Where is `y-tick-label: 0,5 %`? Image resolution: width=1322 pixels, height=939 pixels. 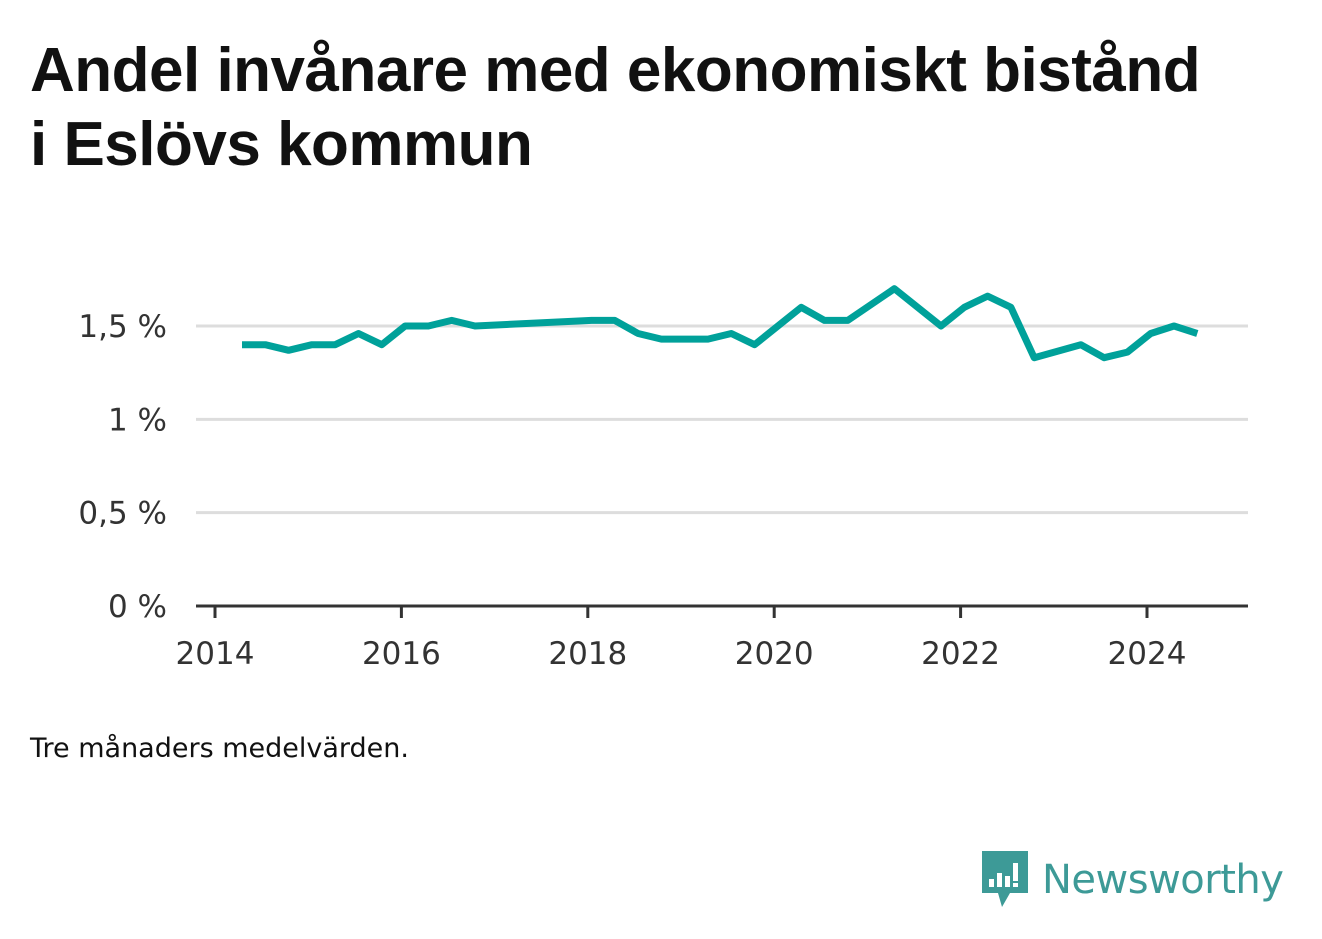
y-tick-label: 0,5 % is located at coordinates (122, 514).